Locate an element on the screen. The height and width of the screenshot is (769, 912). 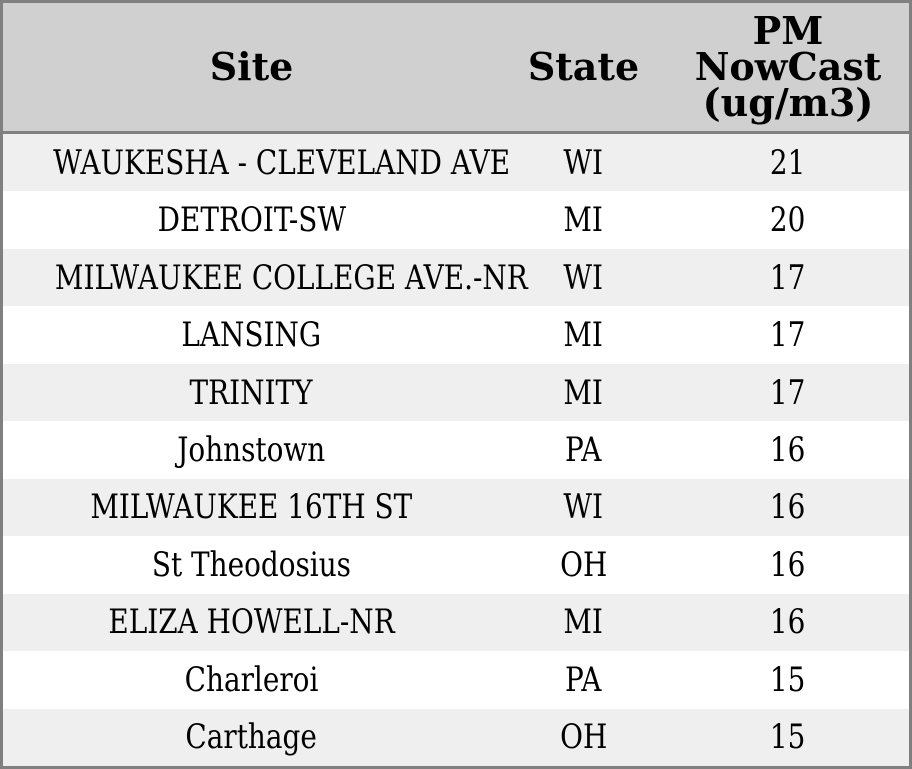
table-row: Charleroi PA 15 is located at coordinates (456, 680).